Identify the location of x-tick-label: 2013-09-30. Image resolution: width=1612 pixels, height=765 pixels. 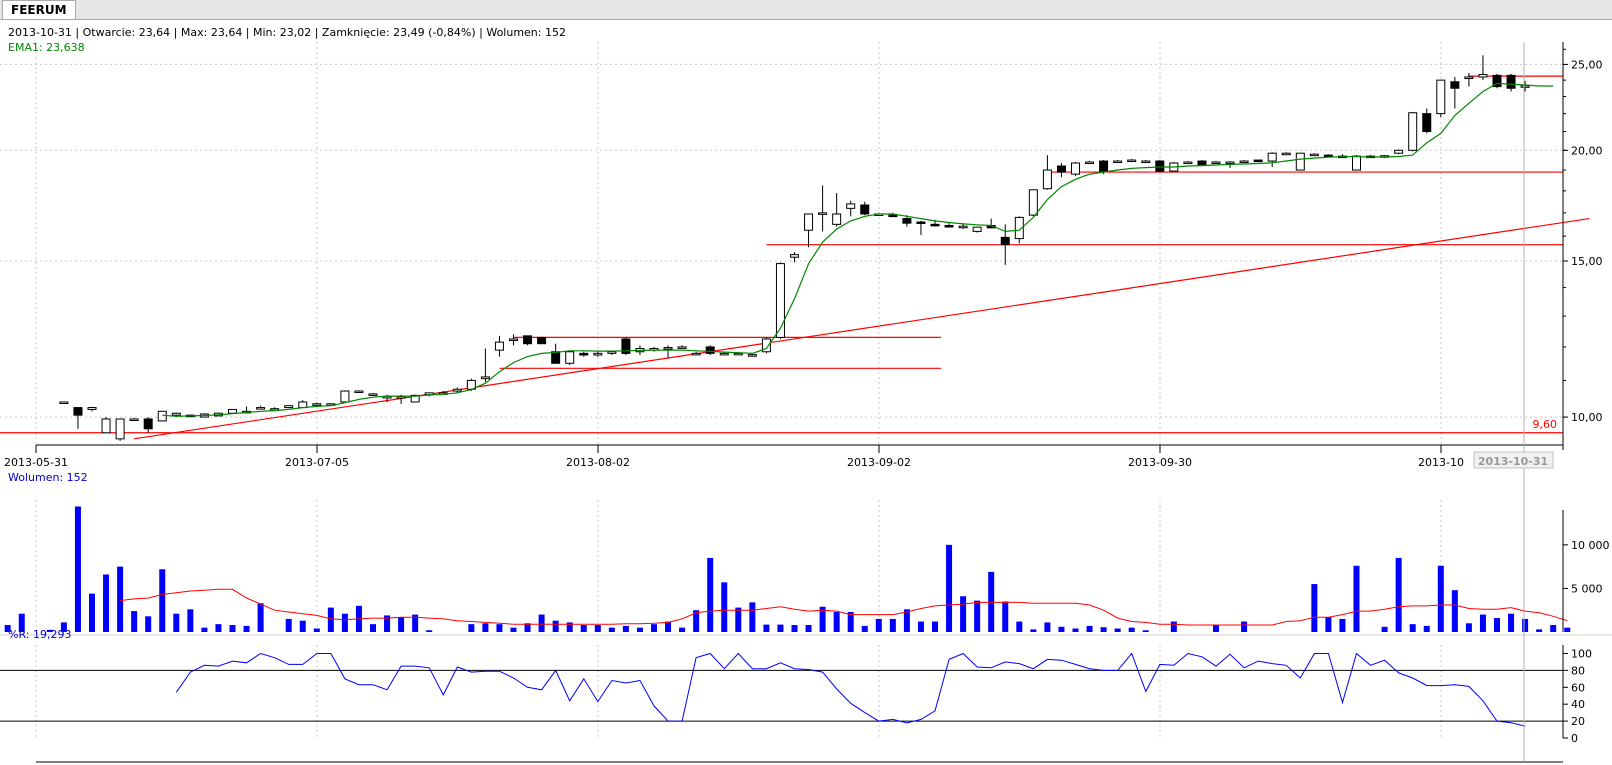
(1160, 462).